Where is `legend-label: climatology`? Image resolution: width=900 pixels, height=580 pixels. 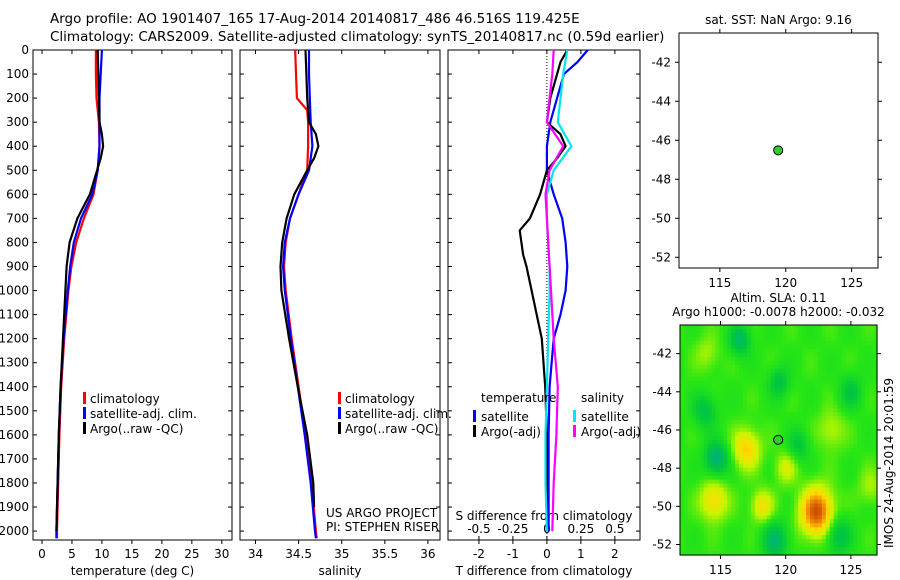 legend-label: climatology is located at coordinates (380, 399).